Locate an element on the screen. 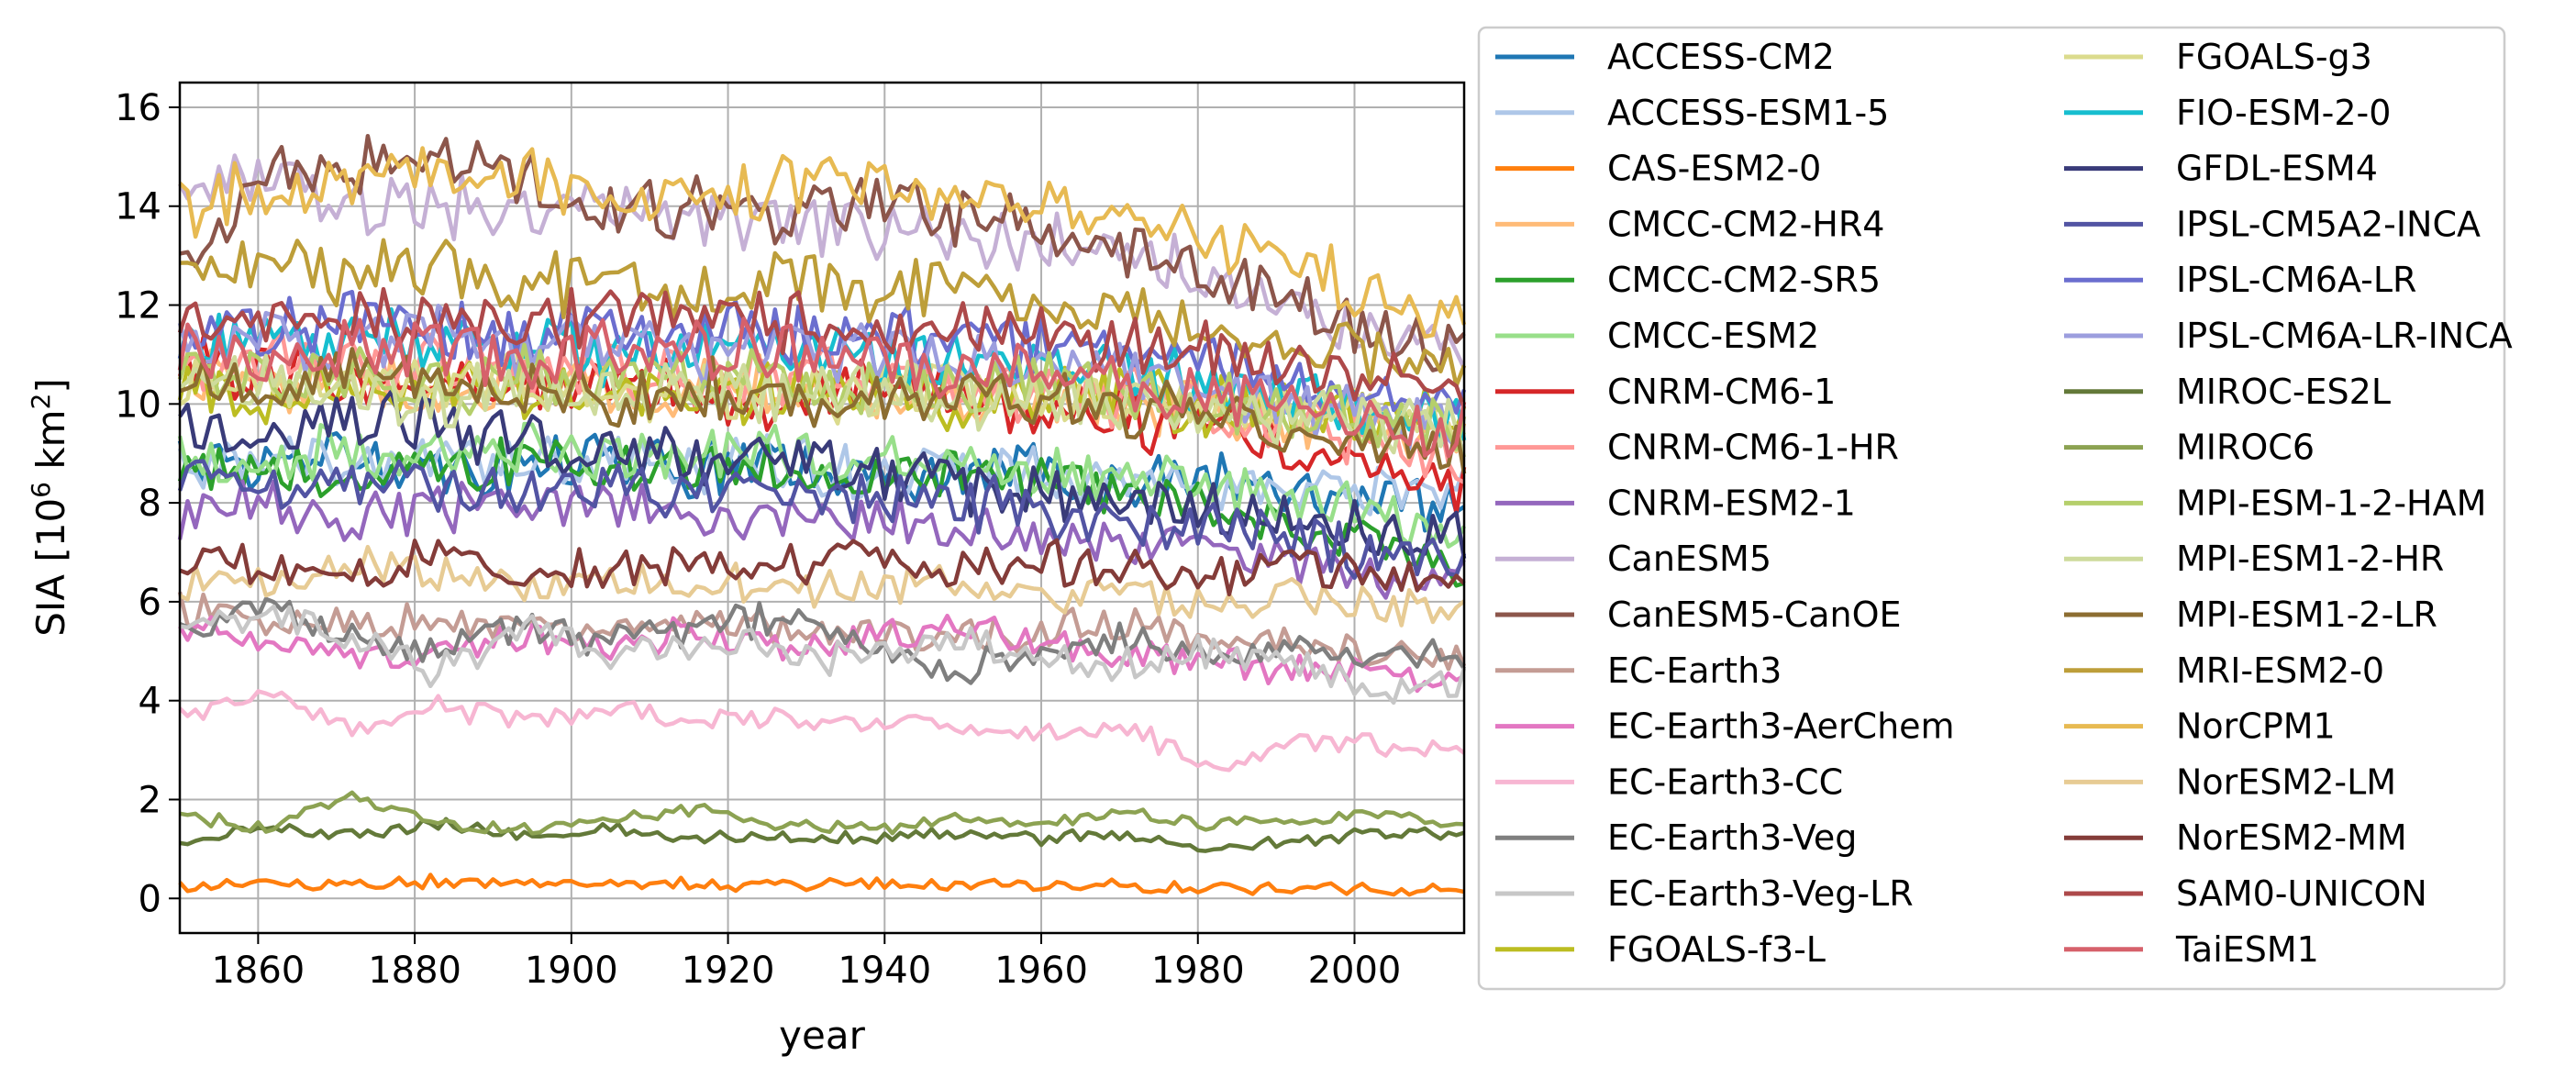  legend-label: FIO-ESM-2-0 is located at coordinates (2283, 113).